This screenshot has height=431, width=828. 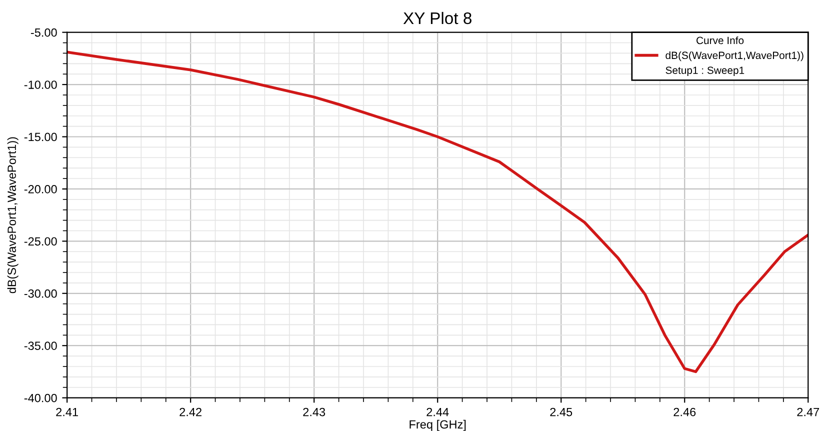 I want to click on y-tick-label: -15.00, so click(x=40, y=137).